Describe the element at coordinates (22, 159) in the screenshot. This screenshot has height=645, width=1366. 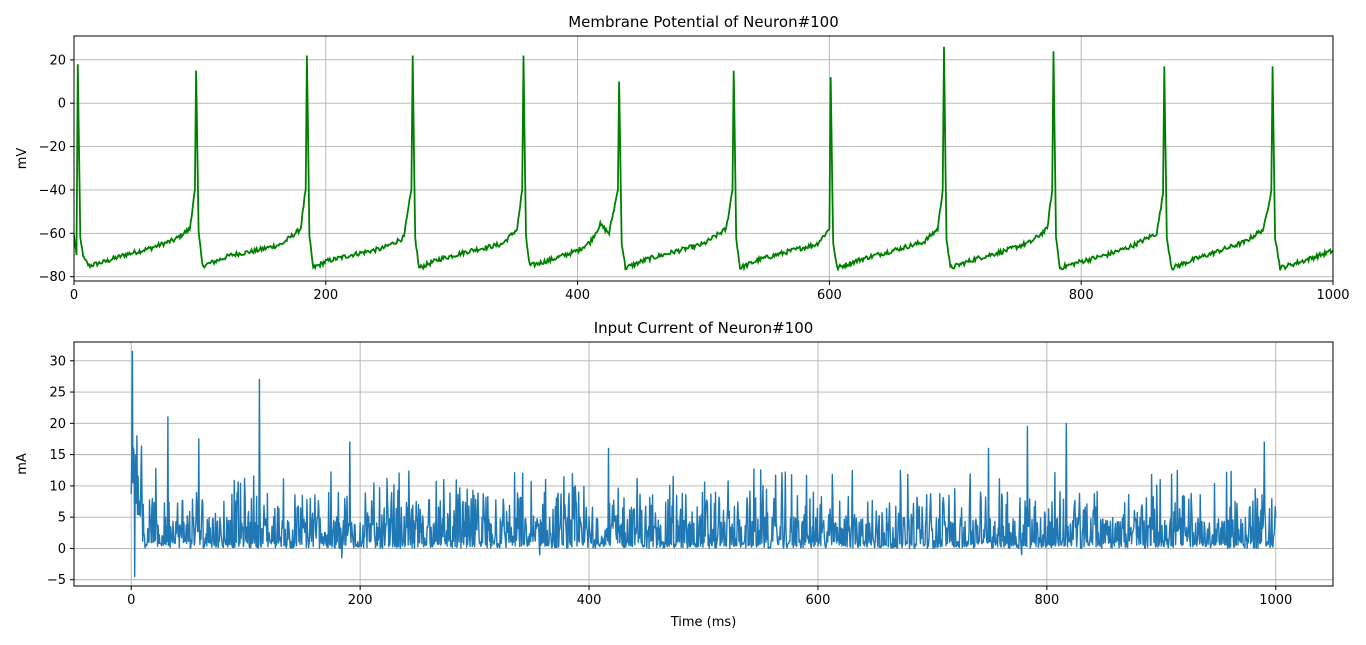
I see `y-axis-label: mV` at that location.